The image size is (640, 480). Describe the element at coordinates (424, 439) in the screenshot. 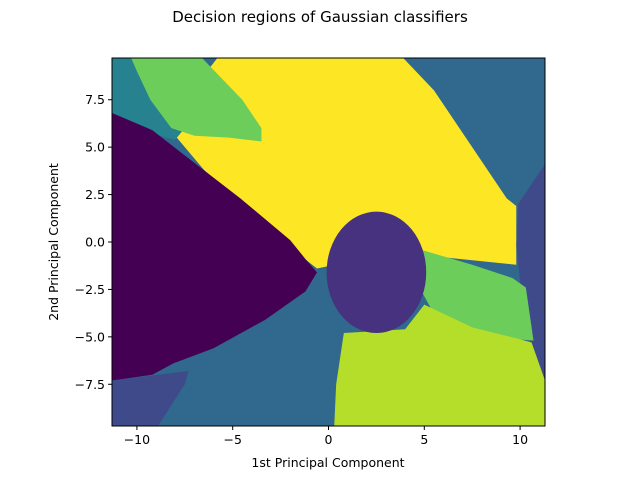

I see `x-tick-label: 5` at that location.